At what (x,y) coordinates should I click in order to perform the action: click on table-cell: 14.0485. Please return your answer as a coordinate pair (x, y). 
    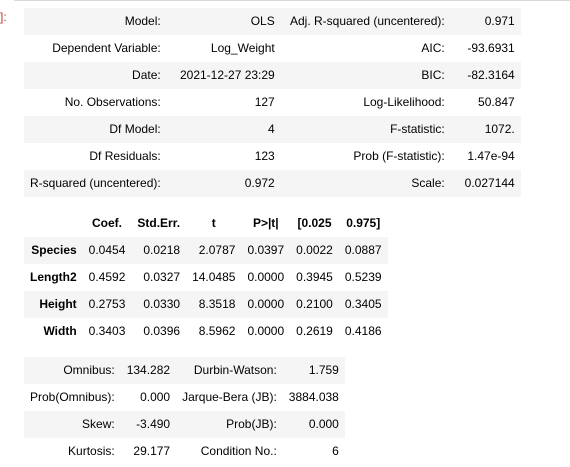
    Looking at the image, I should click on (214, 277).